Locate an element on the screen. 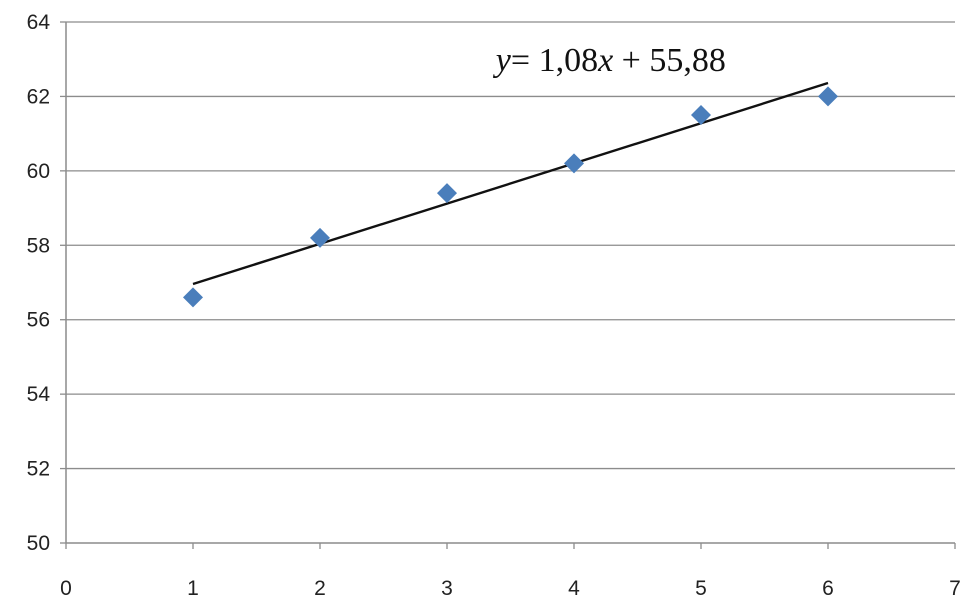 Image resolution: width=963 pixels, height=607 pixels. x-tick-label-2: 2 is located at coordinates (320, 588).